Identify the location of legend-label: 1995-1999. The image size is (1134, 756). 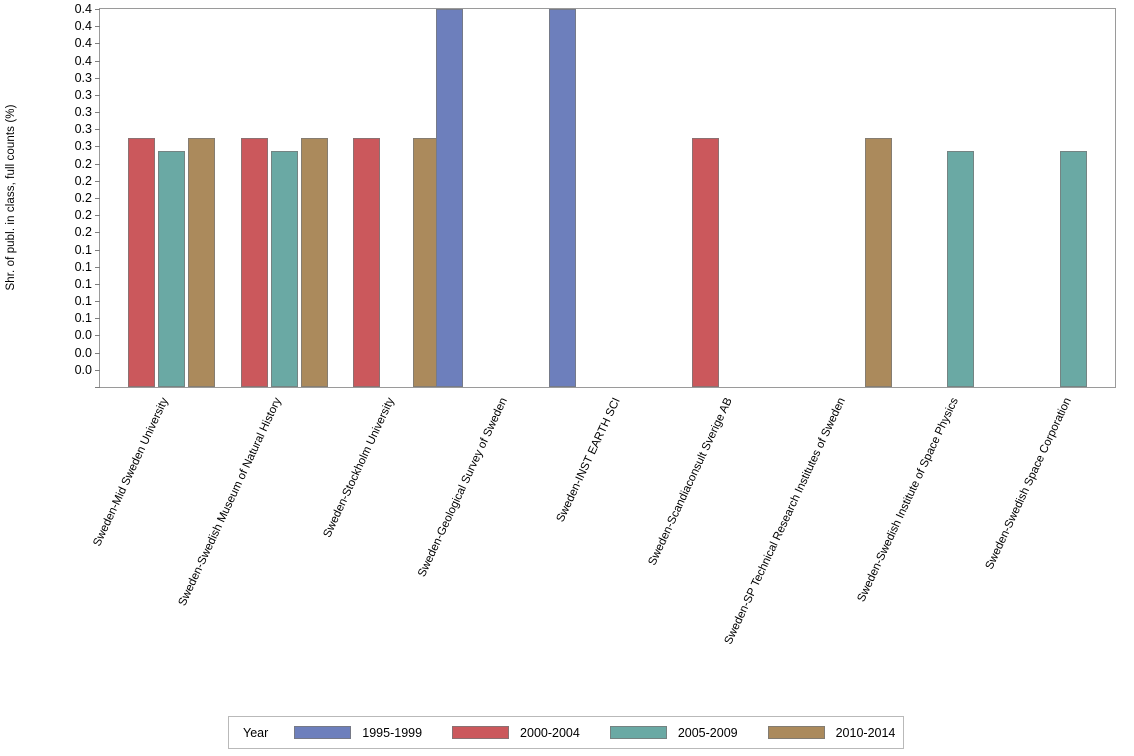
(392, 732).